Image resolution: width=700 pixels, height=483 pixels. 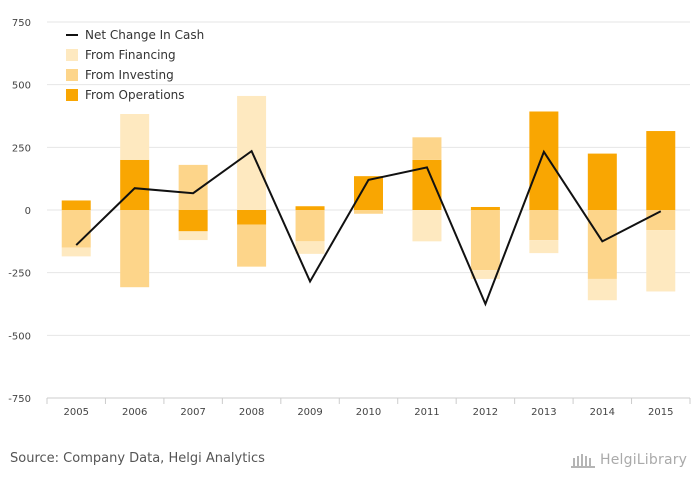 I want to click on bar-from-investing-2015, so click(x=661, y=220).